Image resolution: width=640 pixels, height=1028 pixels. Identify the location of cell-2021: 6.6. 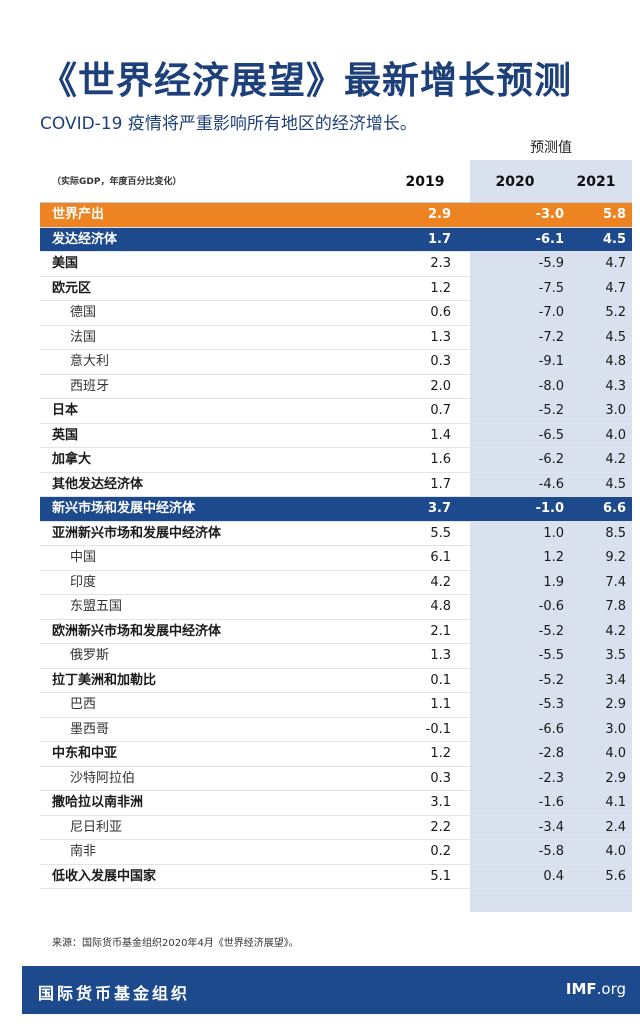
(614, 508).